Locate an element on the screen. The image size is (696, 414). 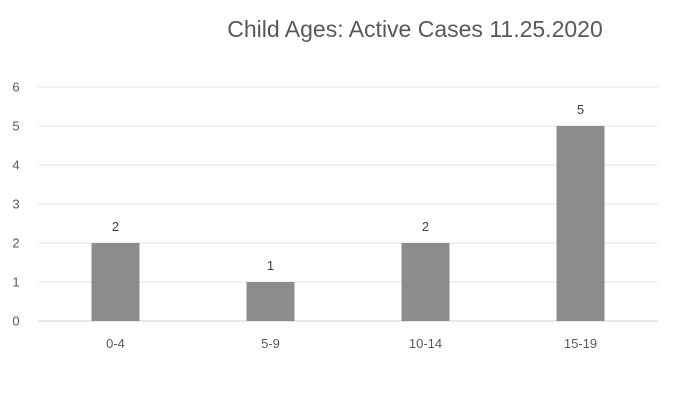
y-tick-label: 4 is located at coordinates (15, 165).